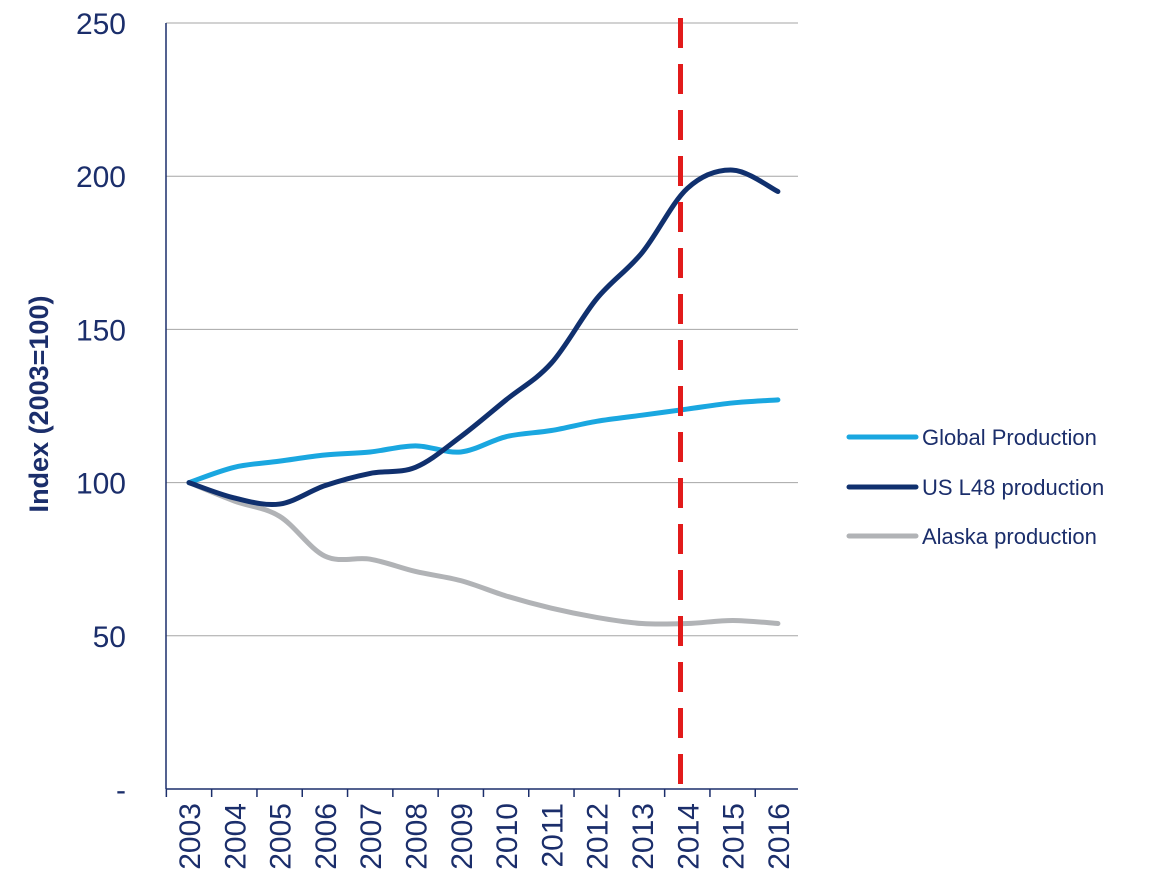 Image resolution: width=1164 pixels, height=891 pixels. Describe the element at coordinates (779, 836) in the screenshot. I see `x-tick-label: 2016` at that location.